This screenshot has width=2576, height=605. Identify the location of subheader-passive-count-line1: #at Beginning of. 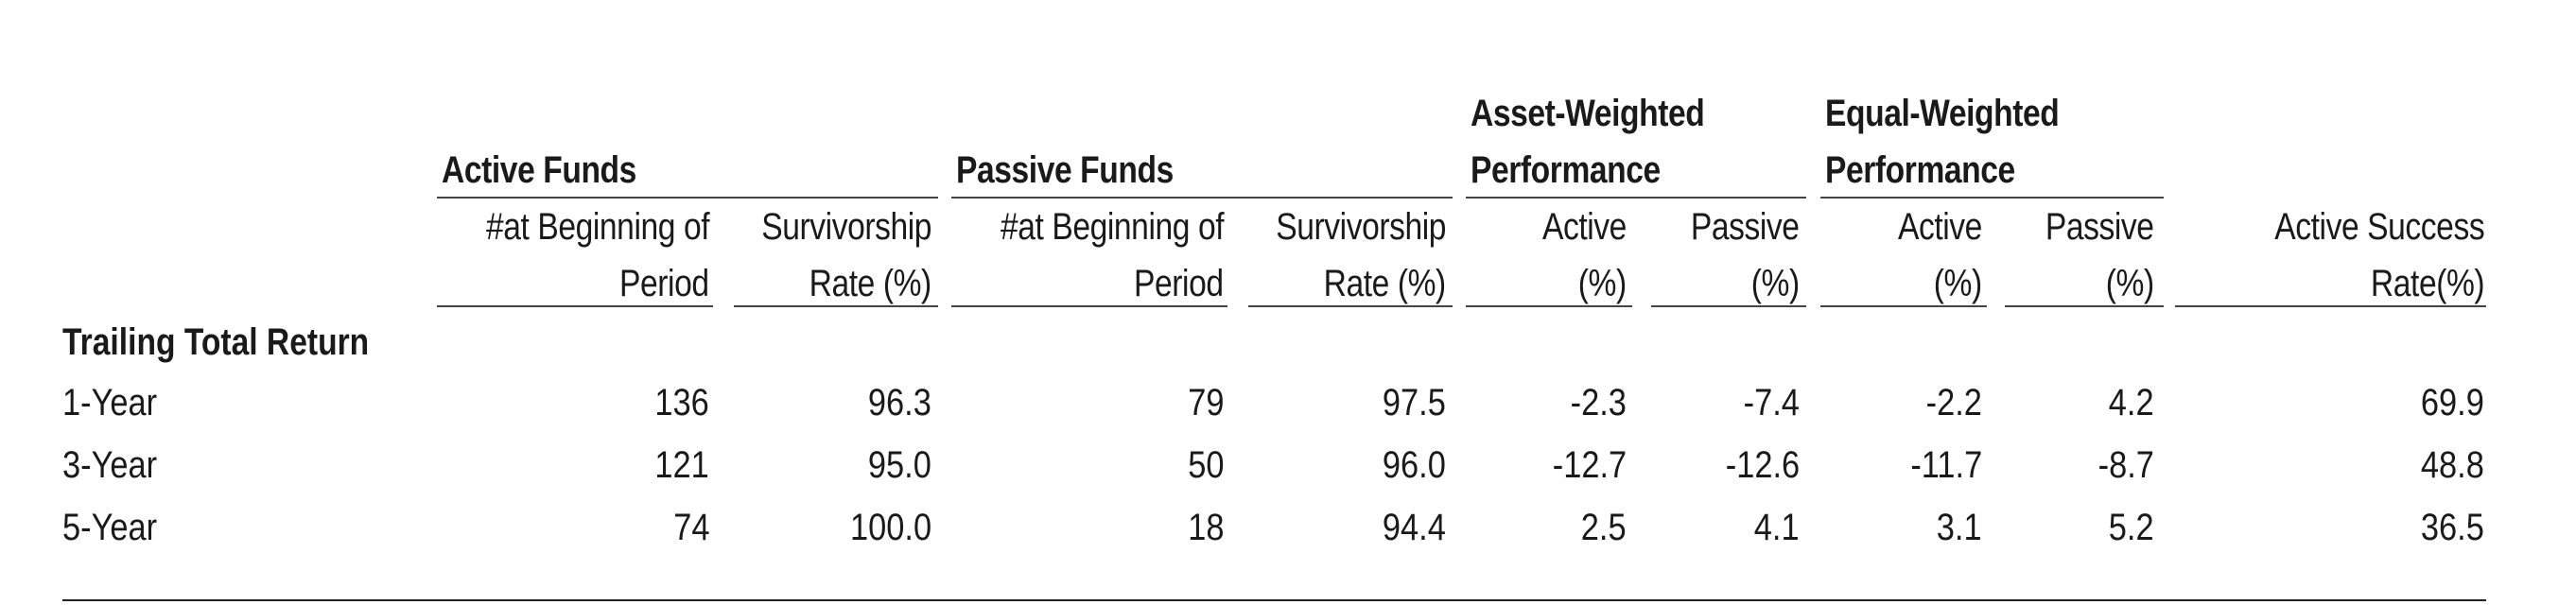
(1112, 227).